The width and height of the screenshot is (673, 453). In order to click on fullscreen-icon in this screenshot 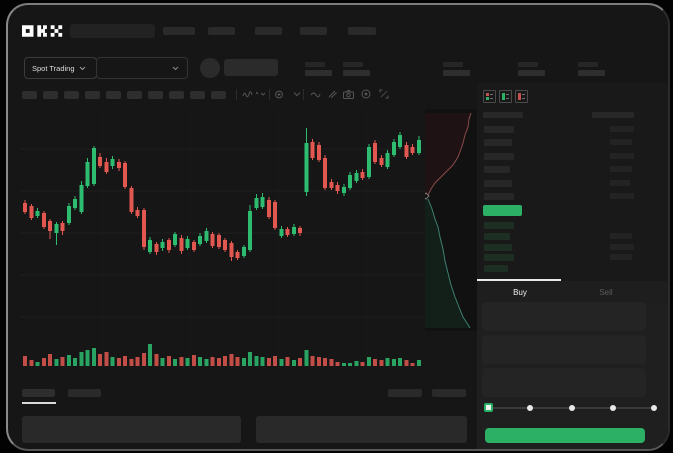, I will do `click(384, 94)`.